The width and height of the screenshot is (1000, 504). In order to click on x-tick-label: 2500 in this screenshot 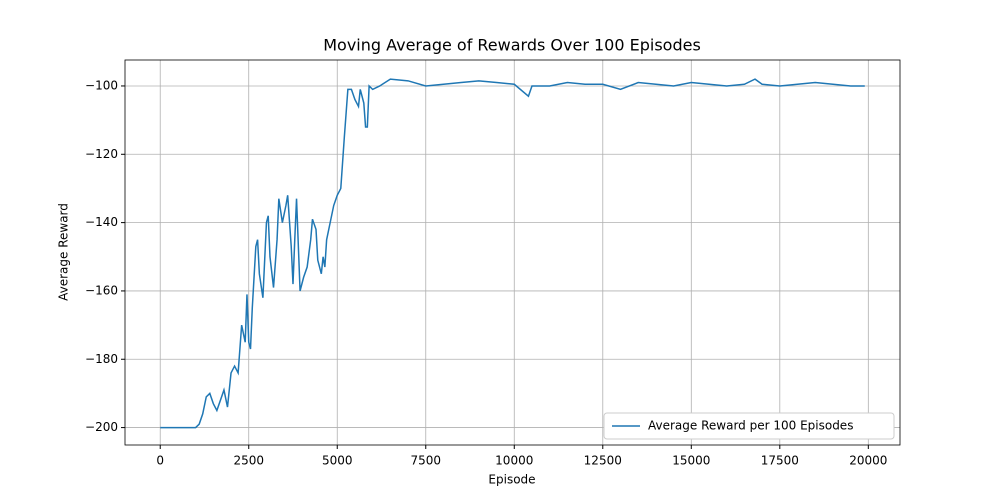, I will do `click(248, 461)`.